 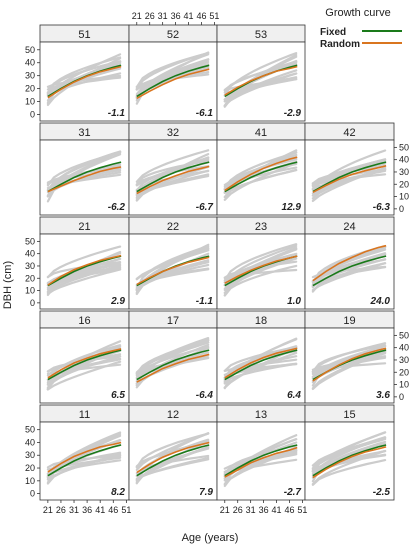 I want to click on panel-title-12: 12, so click(x=173, y=415).